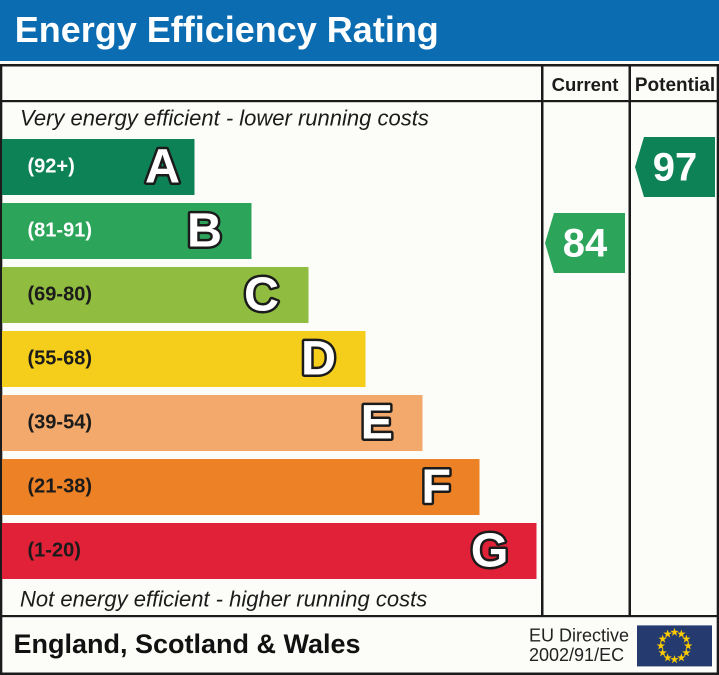 The image size is (719, 675). I want to click on svg-text: Potential, so click(675, 85).